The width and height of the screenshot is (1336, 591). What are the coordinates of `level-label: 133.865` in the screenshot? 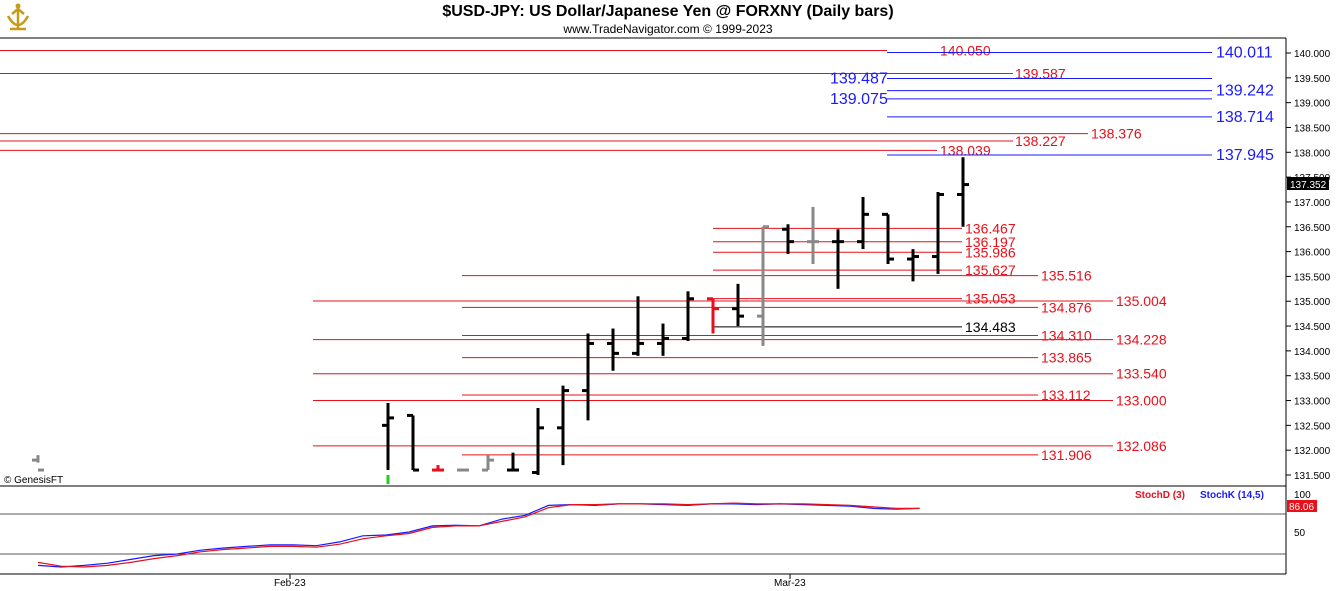 It's located at (1066, 358).